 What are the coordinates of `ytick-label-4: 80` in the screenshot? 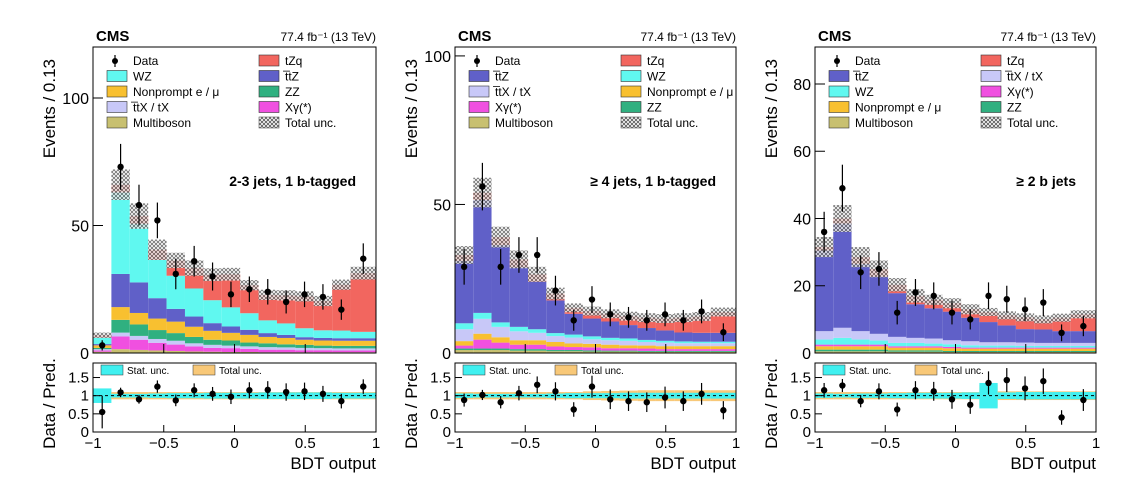 It's located at (802, 85).